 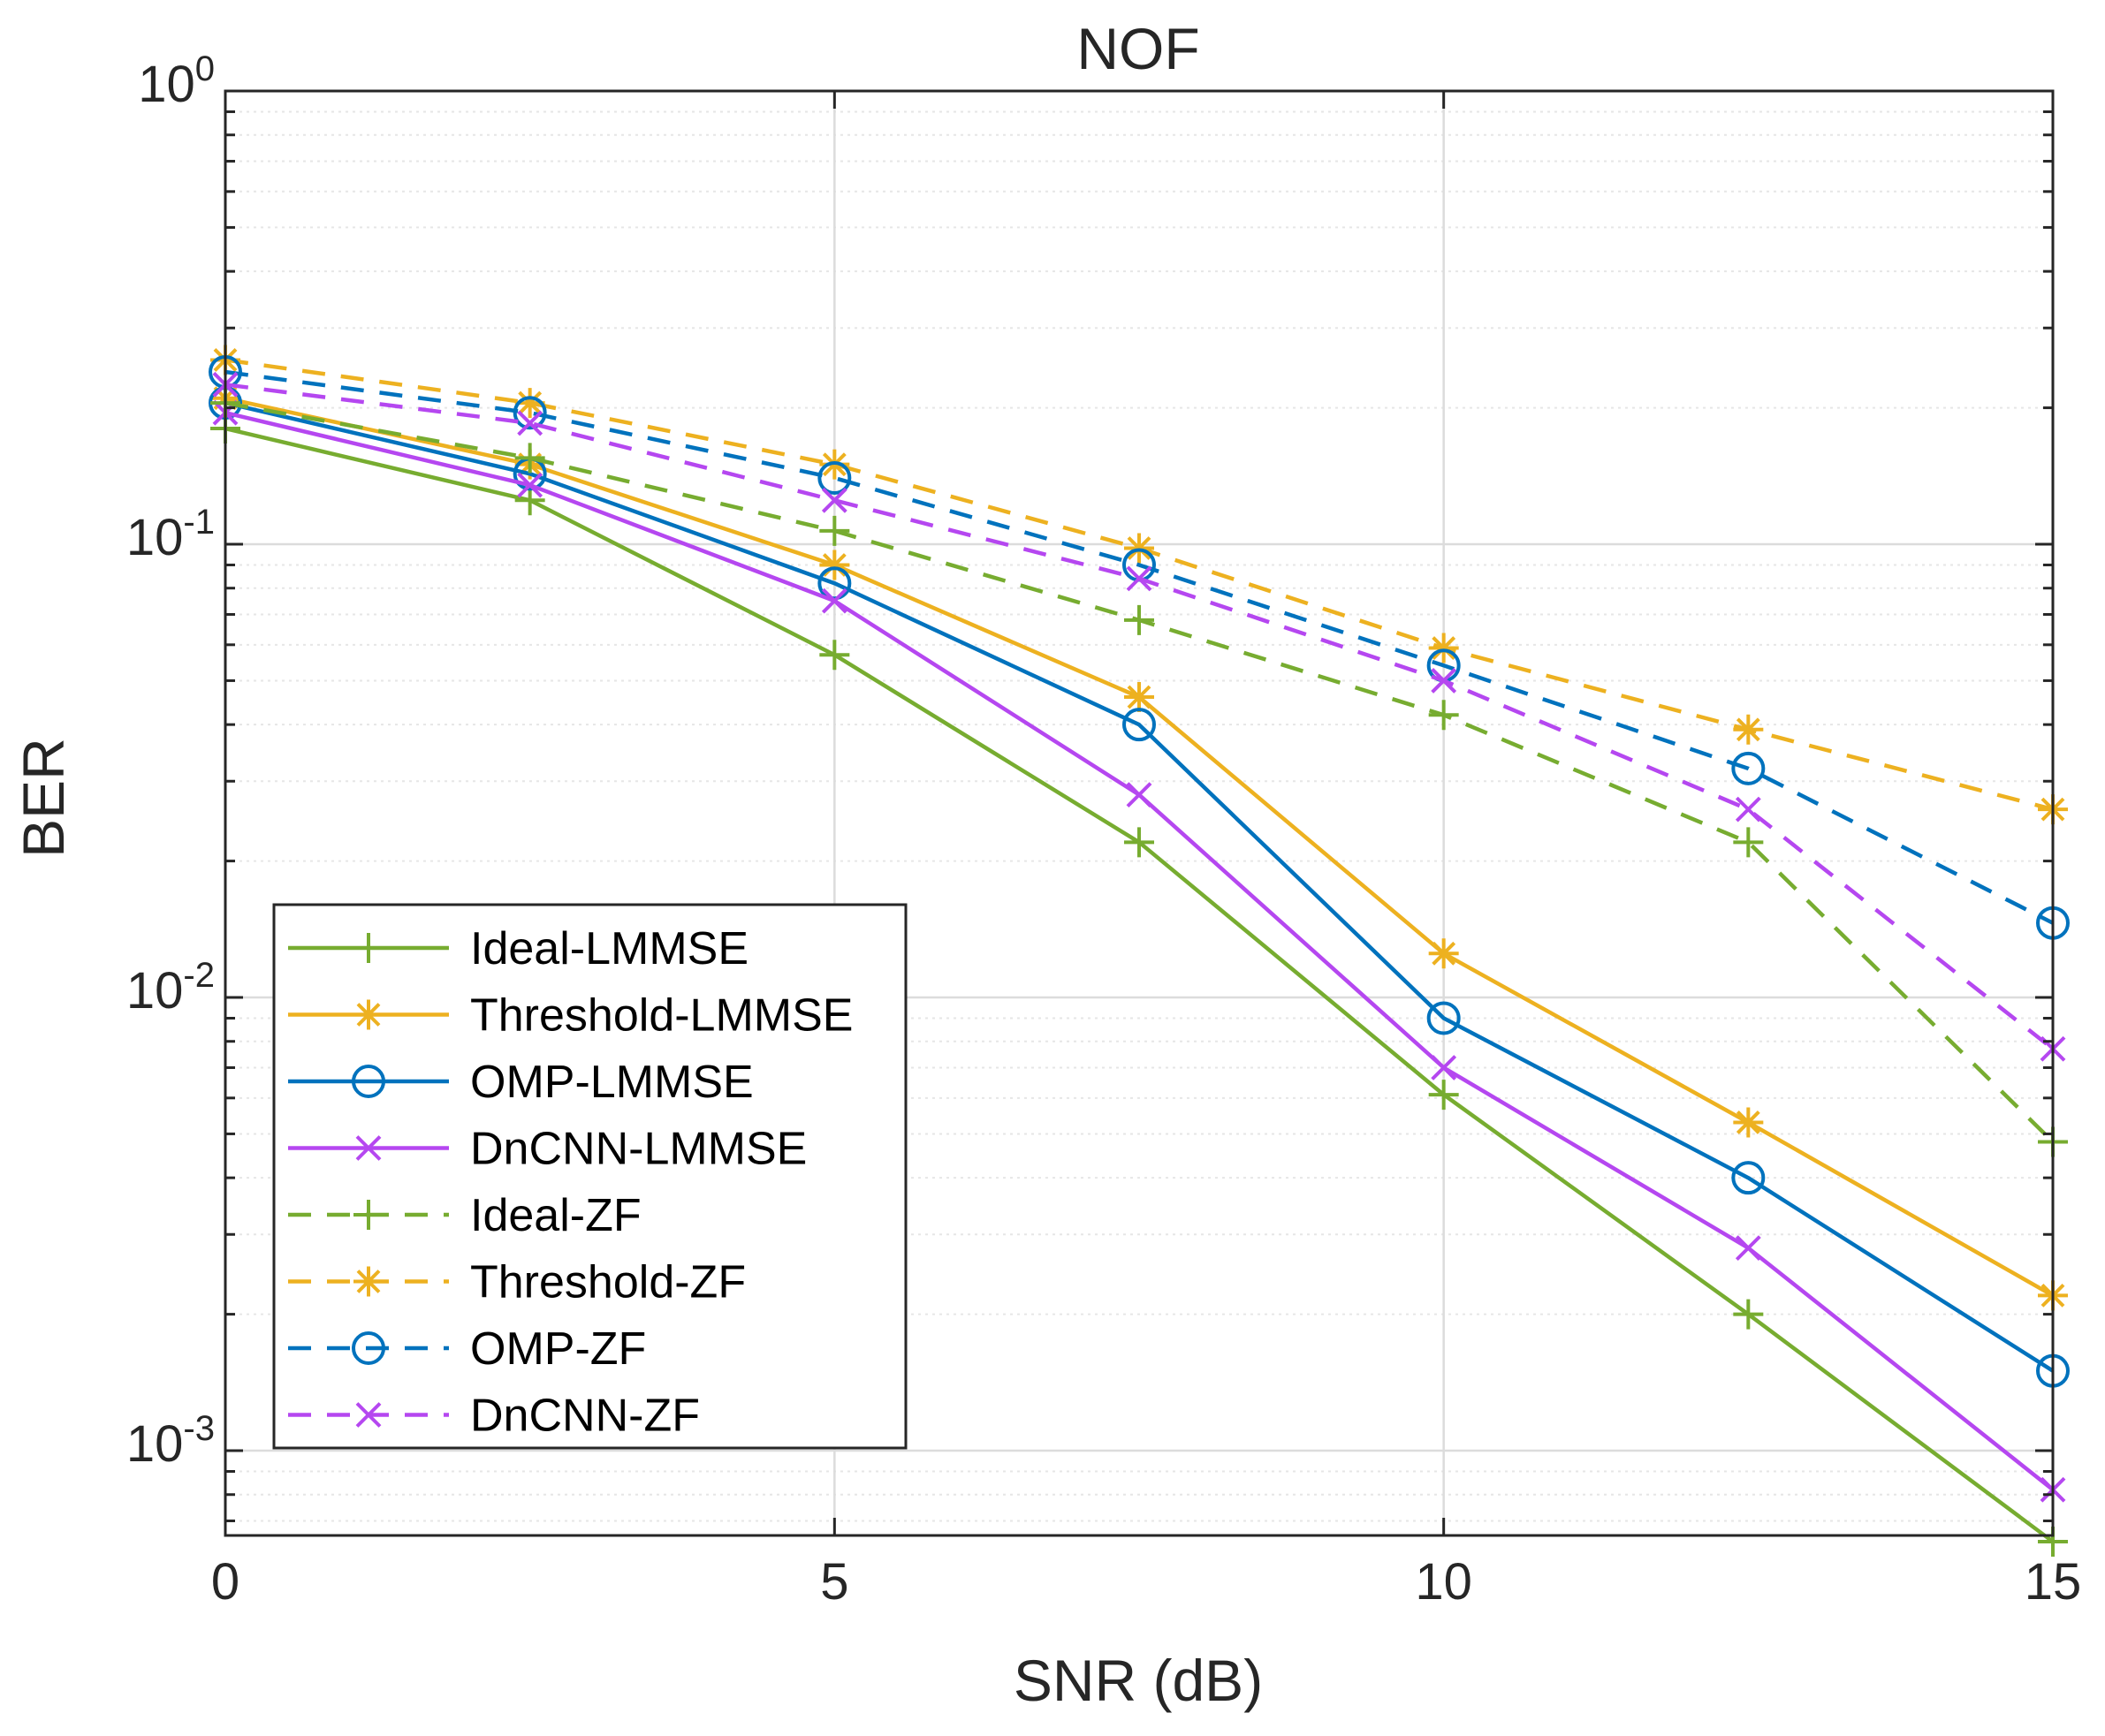 What do you see at coordinates (1138, 1680) in the screenshot?
I see `x-axis-label: SNR (dB)` at bounding box center [1138, 1680].